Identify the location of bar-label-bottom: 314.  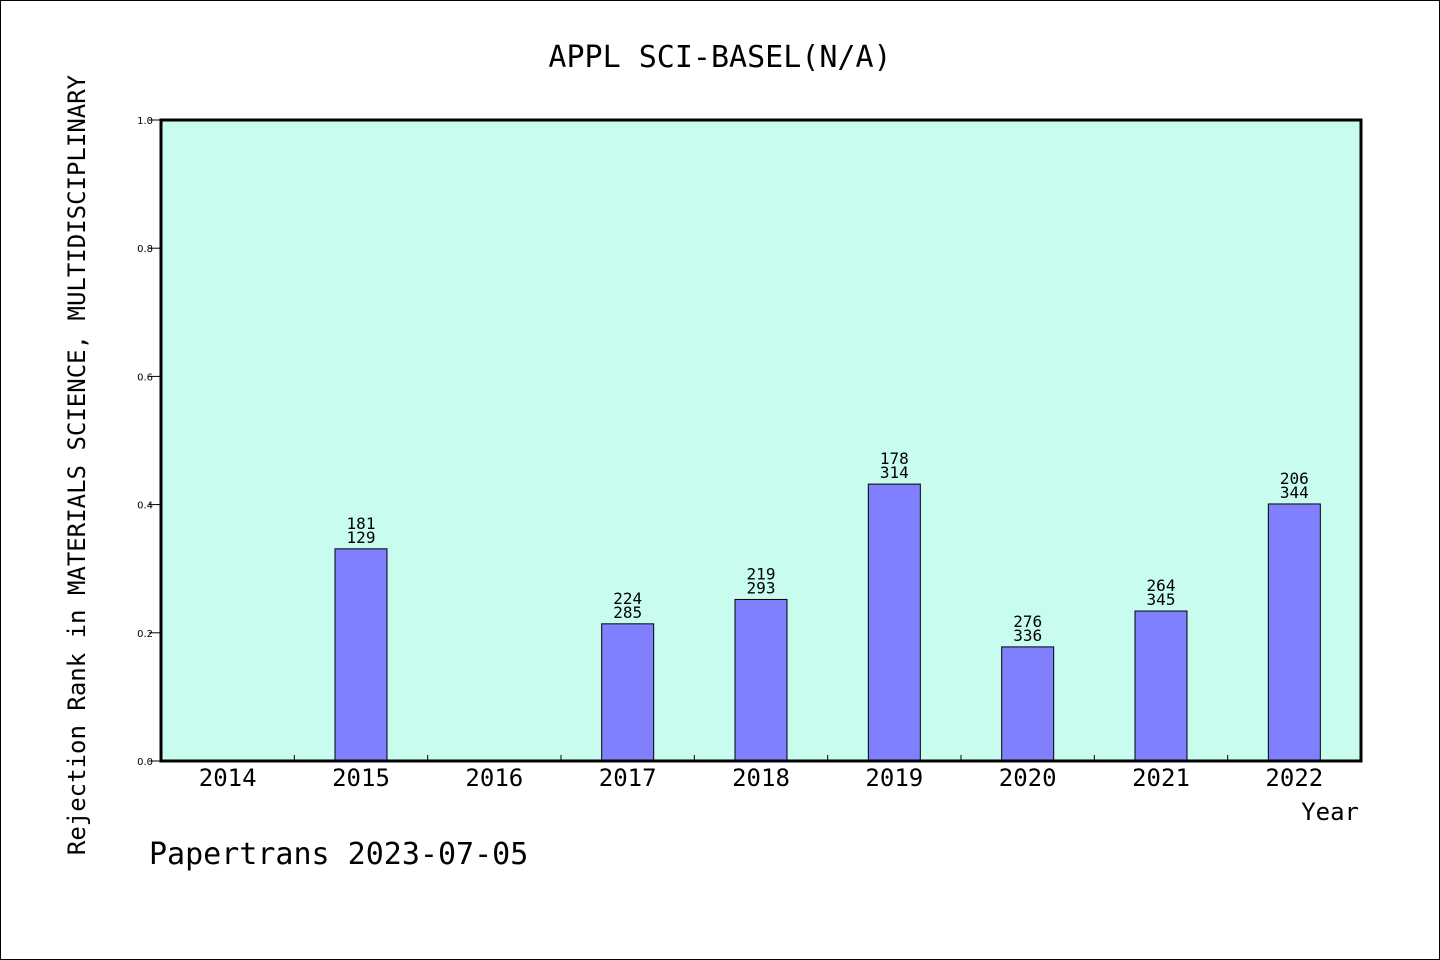
(894, 472).